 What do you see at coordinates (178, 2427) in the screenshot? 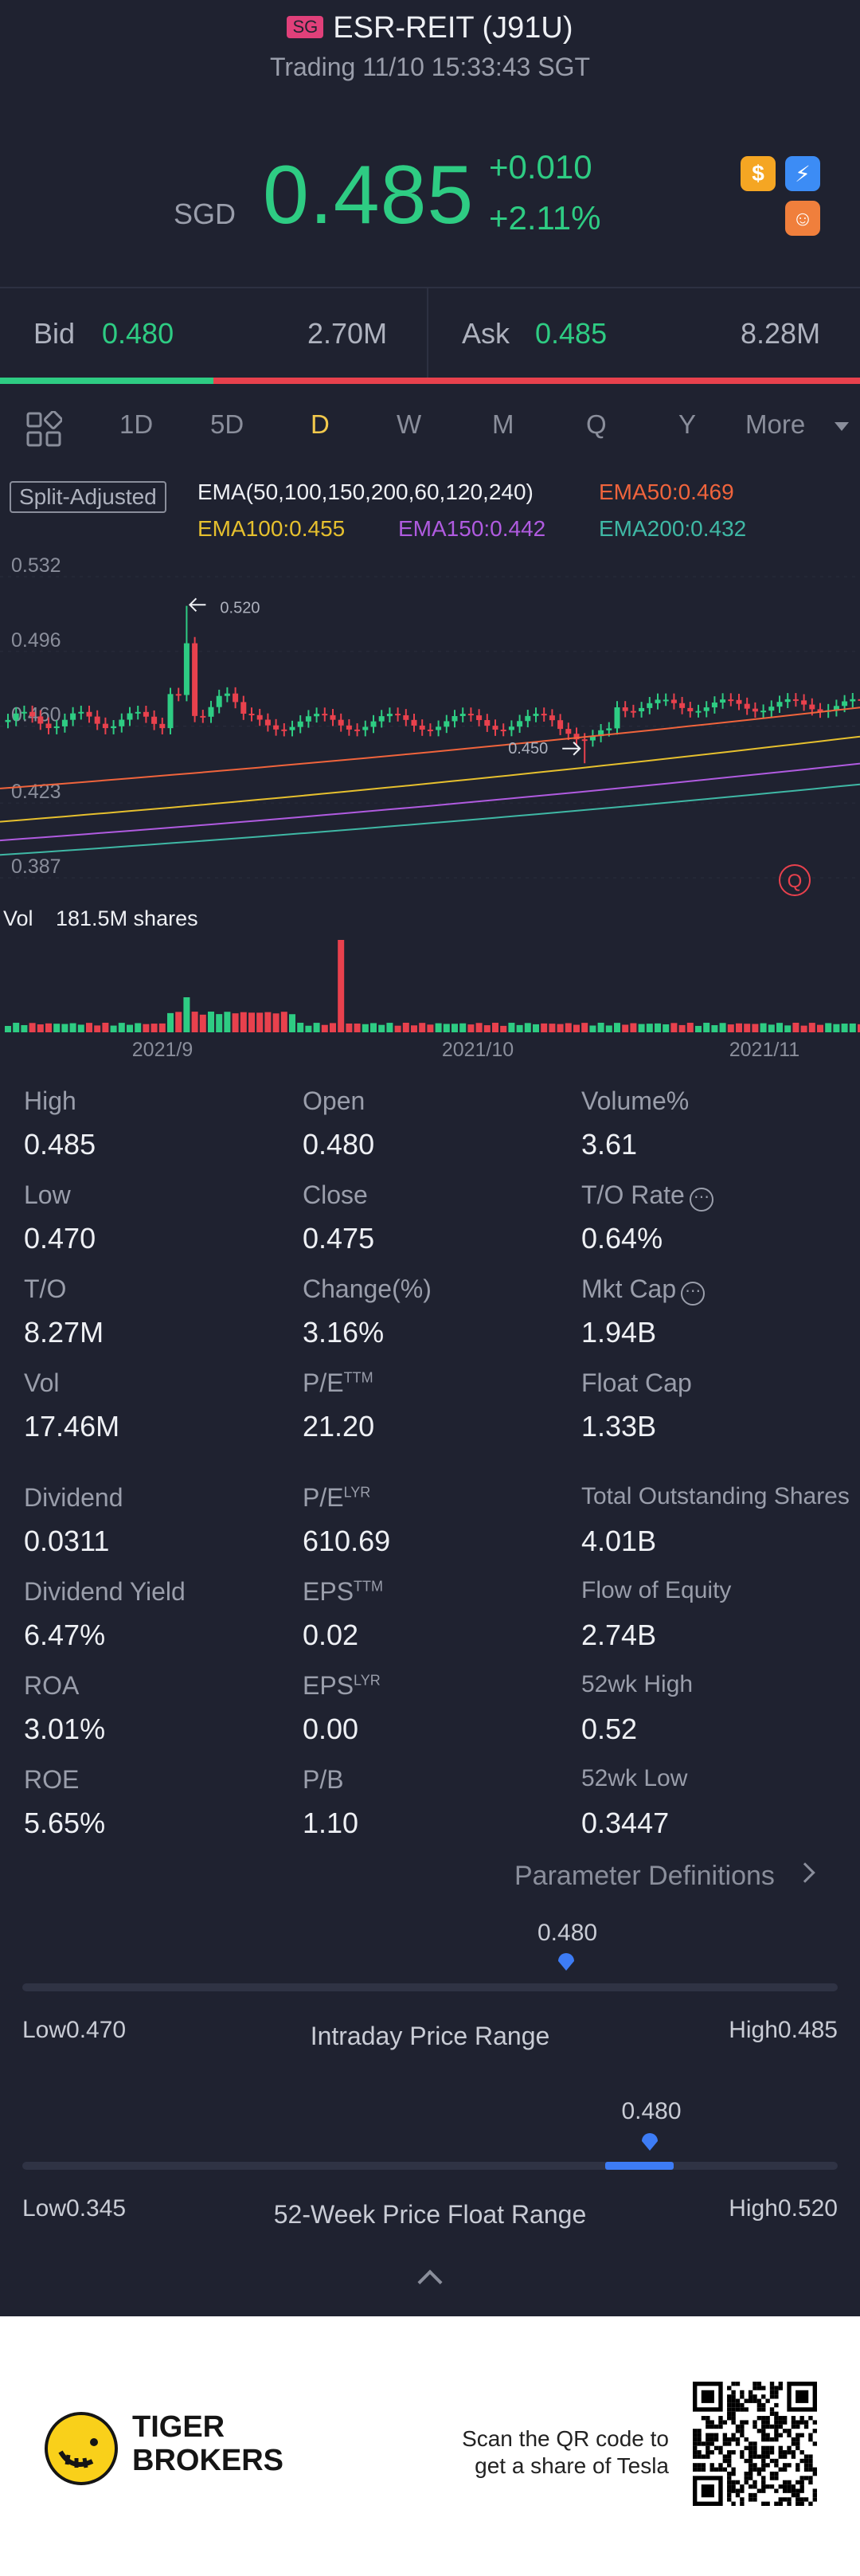
I see `brand-name-line1: TIGER` at bounding box center [178, 2427].